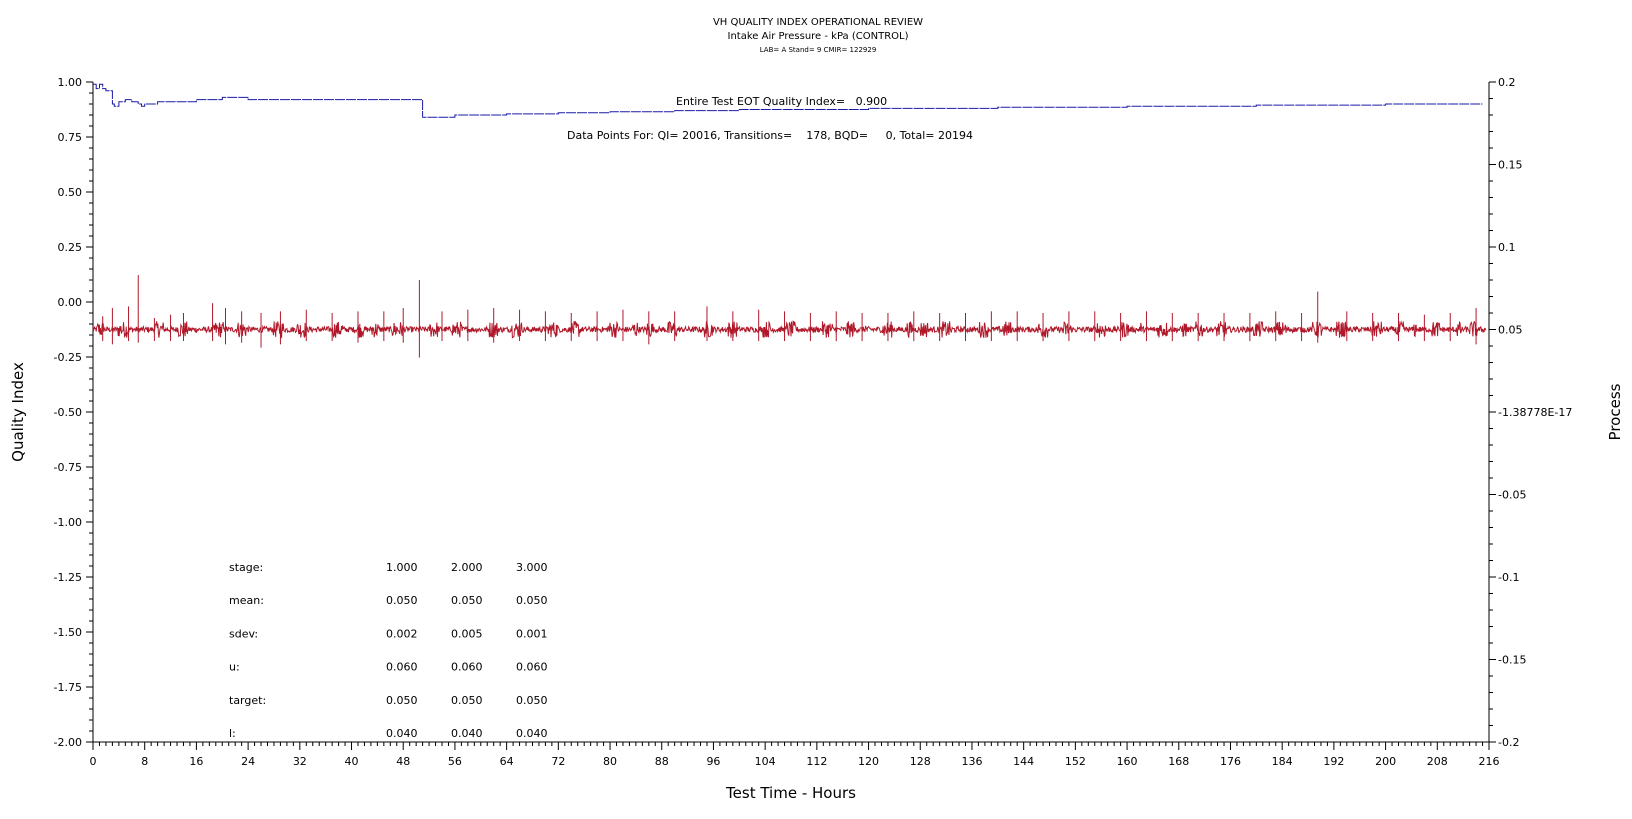  What do you see at coordinates (300, 761) in the screenshot?
I see `x-tick-label: 32` at bounding box center [300, 761].